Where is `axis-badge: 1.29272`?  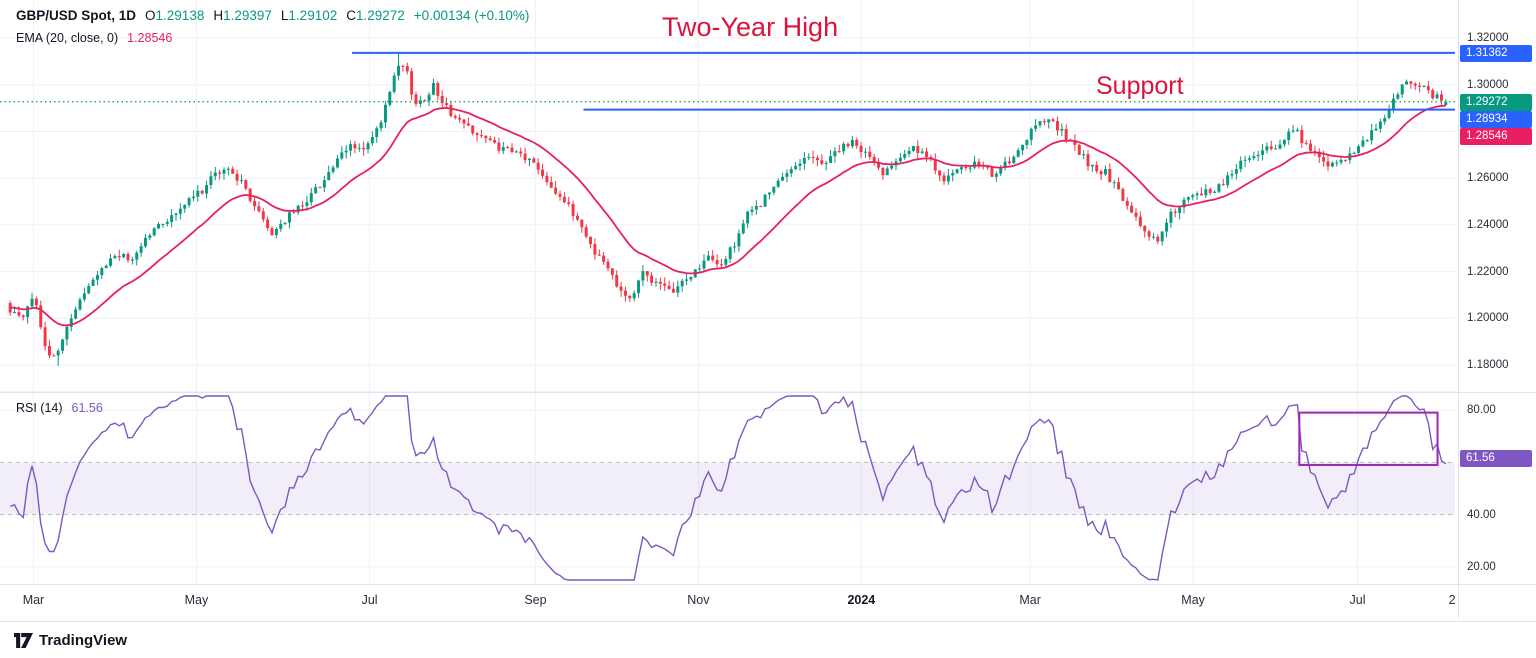 axis-badge: 1.29272 is located at coordinates (1496, 102).